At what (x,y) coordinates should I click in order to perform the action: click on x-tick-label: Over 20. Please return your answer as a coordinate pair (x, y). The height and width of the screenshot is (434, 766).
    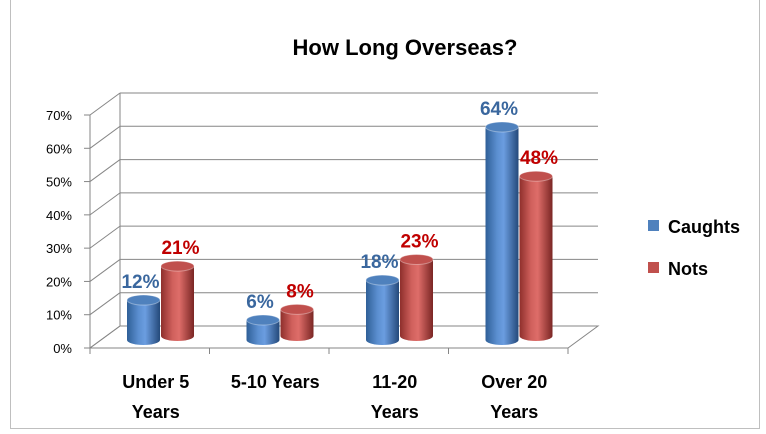
    Looking at the image, I should click on (514, 382).